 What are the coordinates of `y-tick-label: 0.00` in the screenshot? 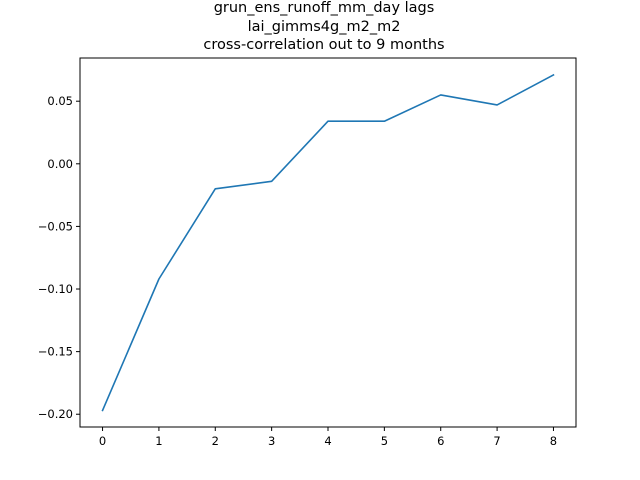 It's located at (60, 164).